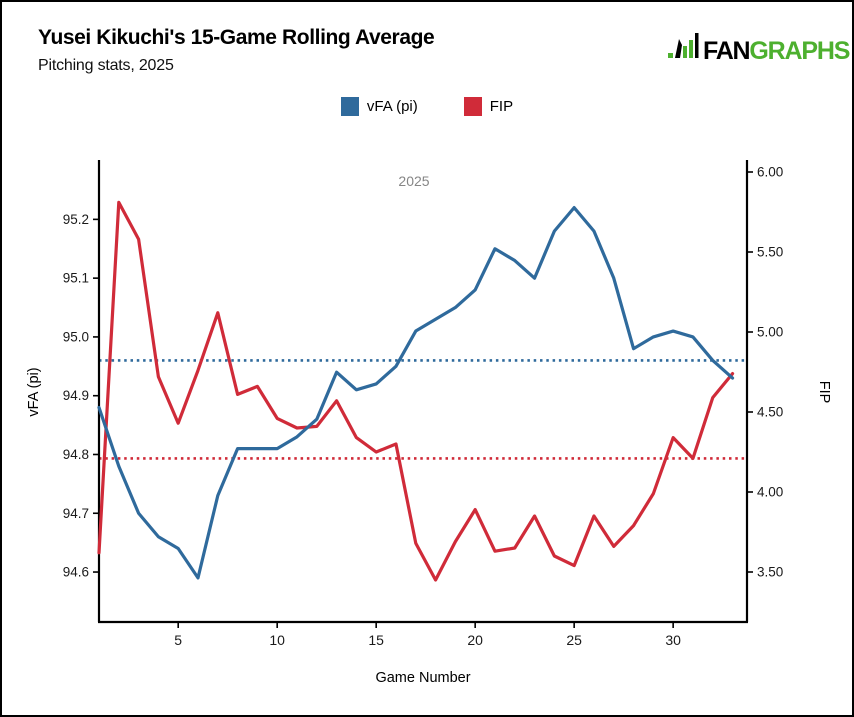 The height and width of the screenshot is (717, 854). Describe the element at coordinates (392, 106) in the screenshot. I see `legend-label-vfa: vFA (pi)` at that location.